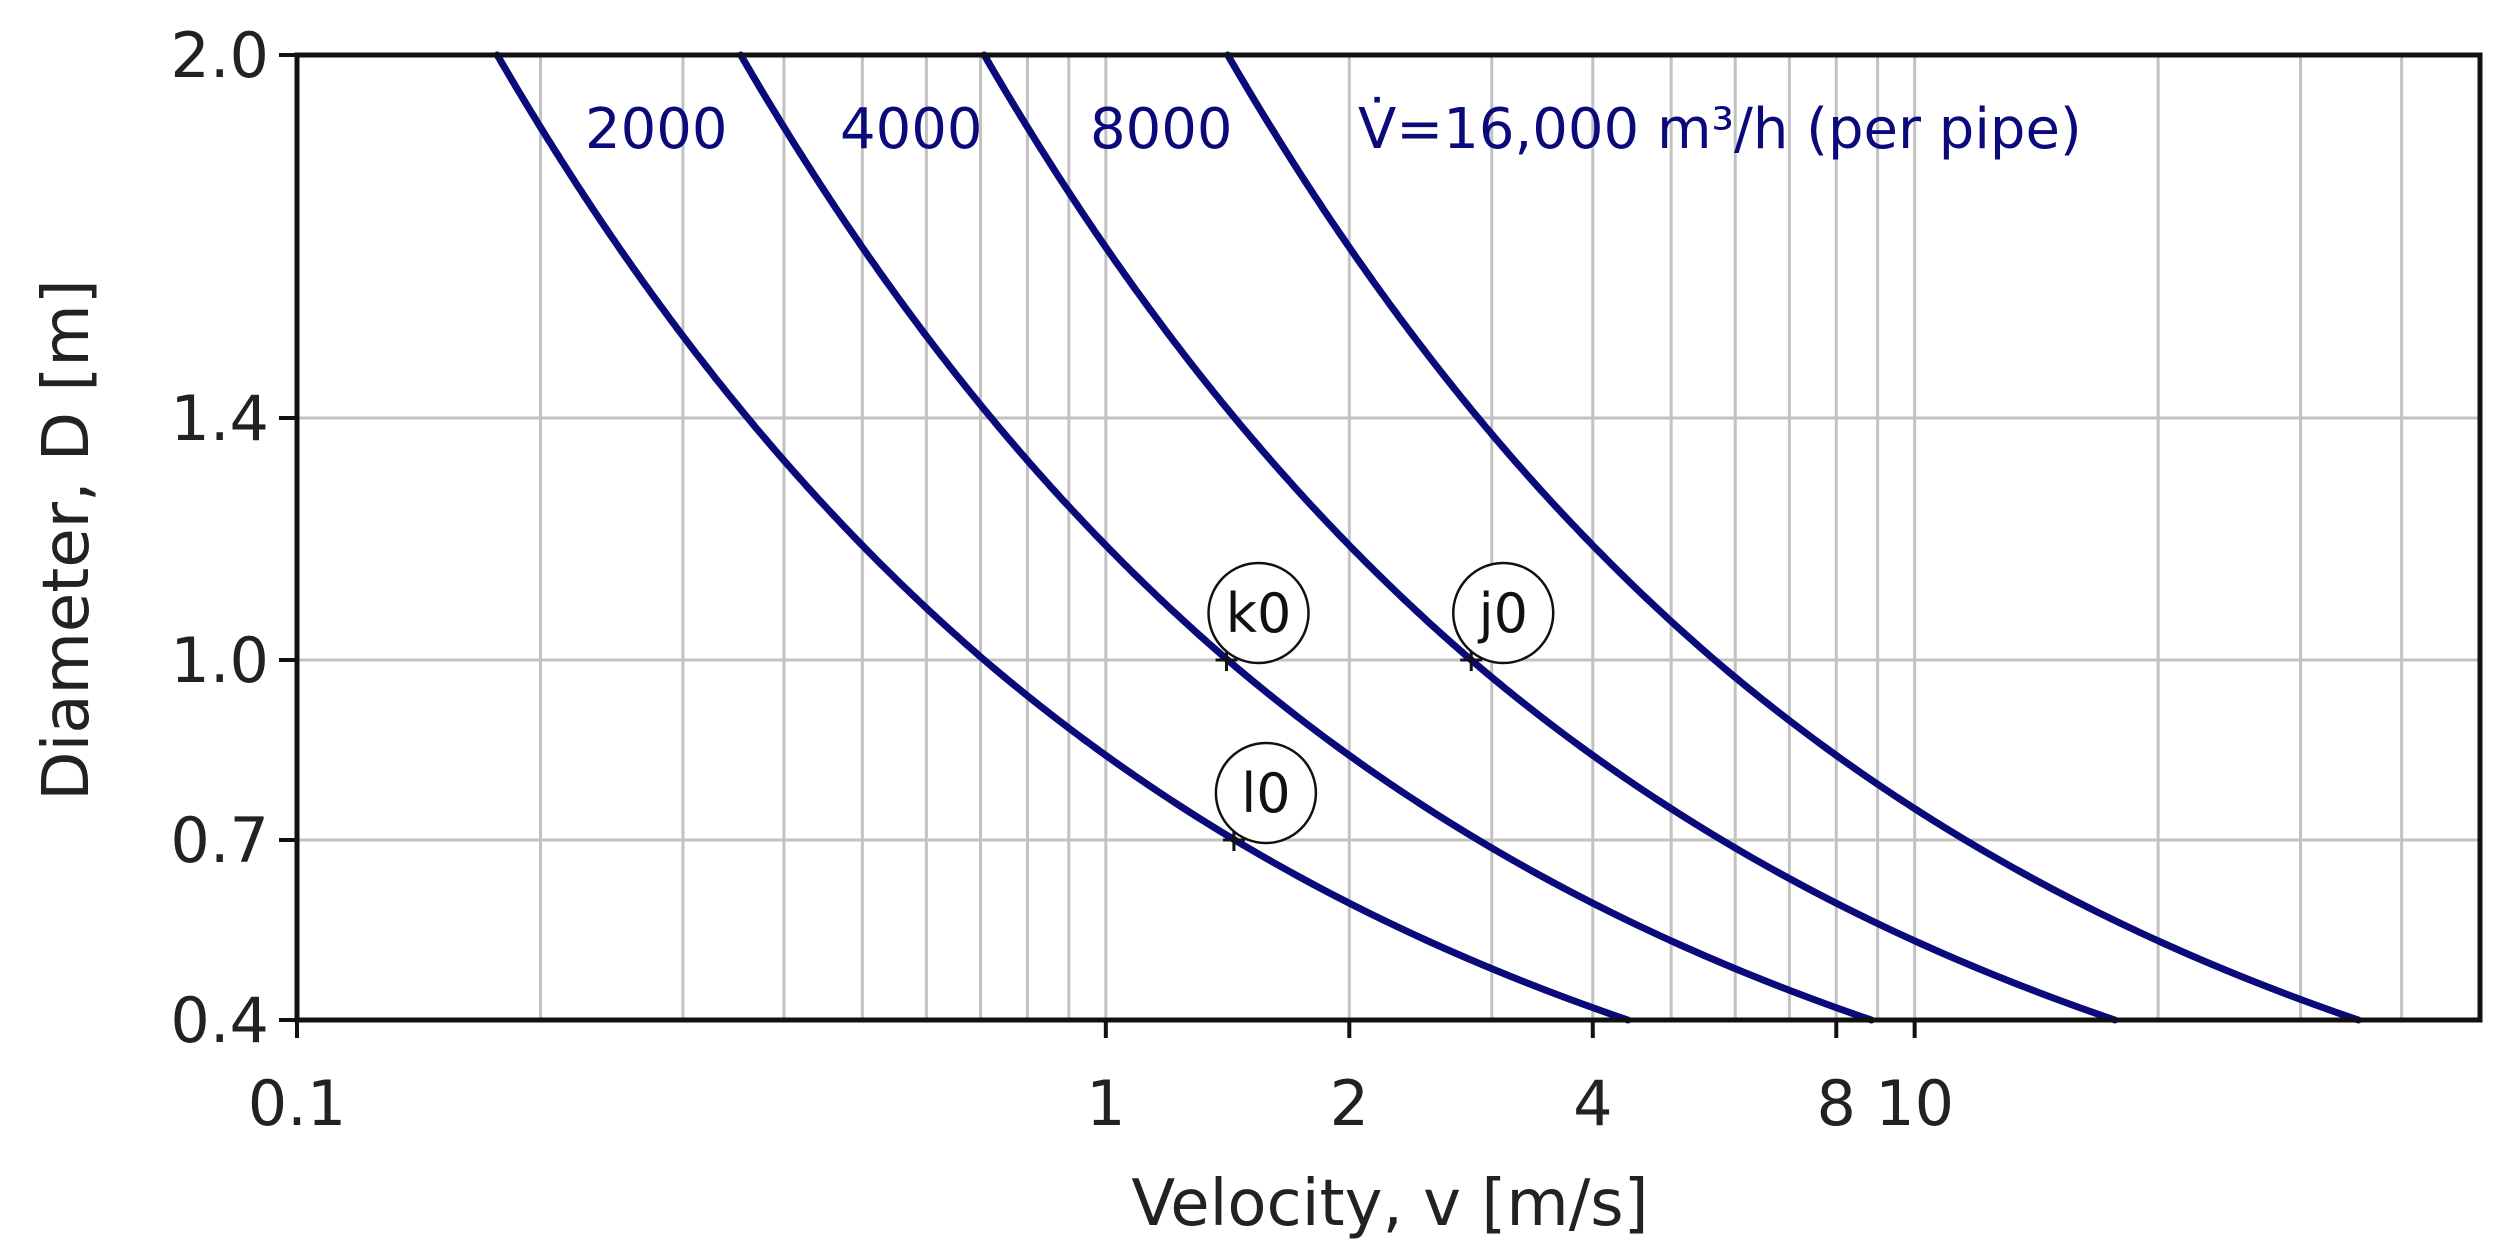 The image size is (2506, 1256). I want to click on marked-point-l0: l0, so click(1266, 796).